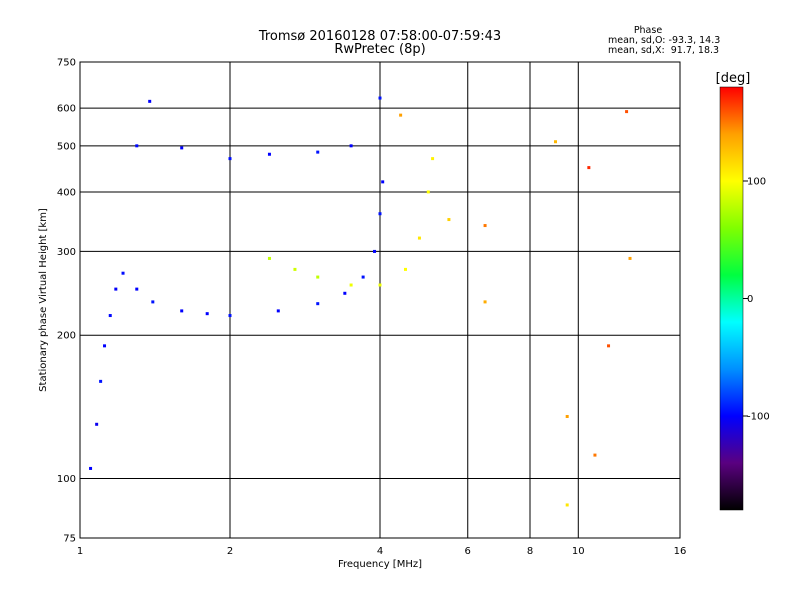 The width and height of the screenshot is (800, 600). Describe the element at coordinates (230, 551) in the screenshot. I see `x-tick-label: 2` at that location.